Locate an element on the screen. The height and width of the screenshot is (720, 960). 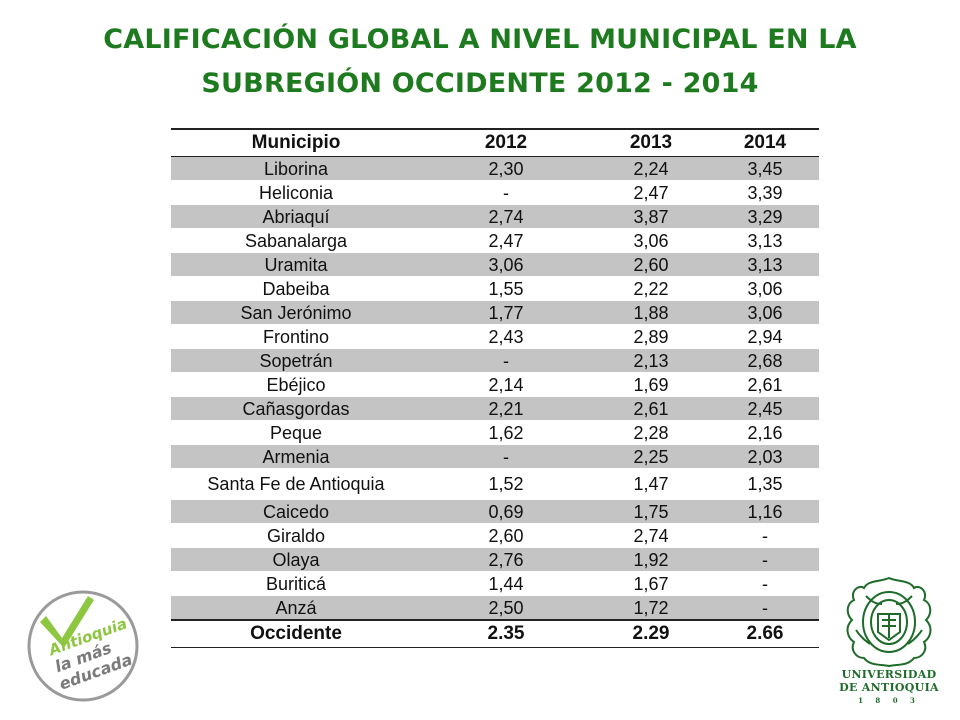
cell-municipio: Buriticá is located at coordinates (296, 583).